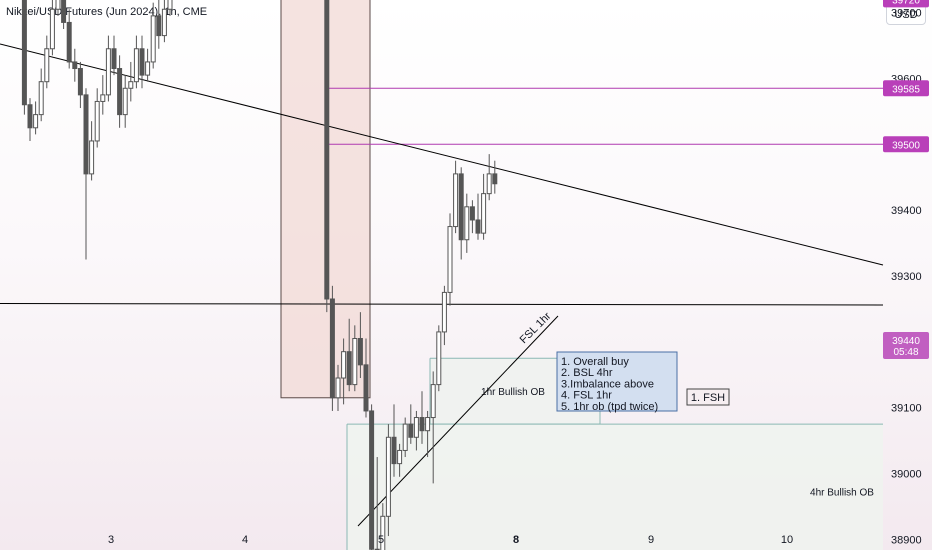  What do you see at coordinates (906, 341) in the screenshot?
I see `last-price-label: 39440` at bounding box center [906, 341].